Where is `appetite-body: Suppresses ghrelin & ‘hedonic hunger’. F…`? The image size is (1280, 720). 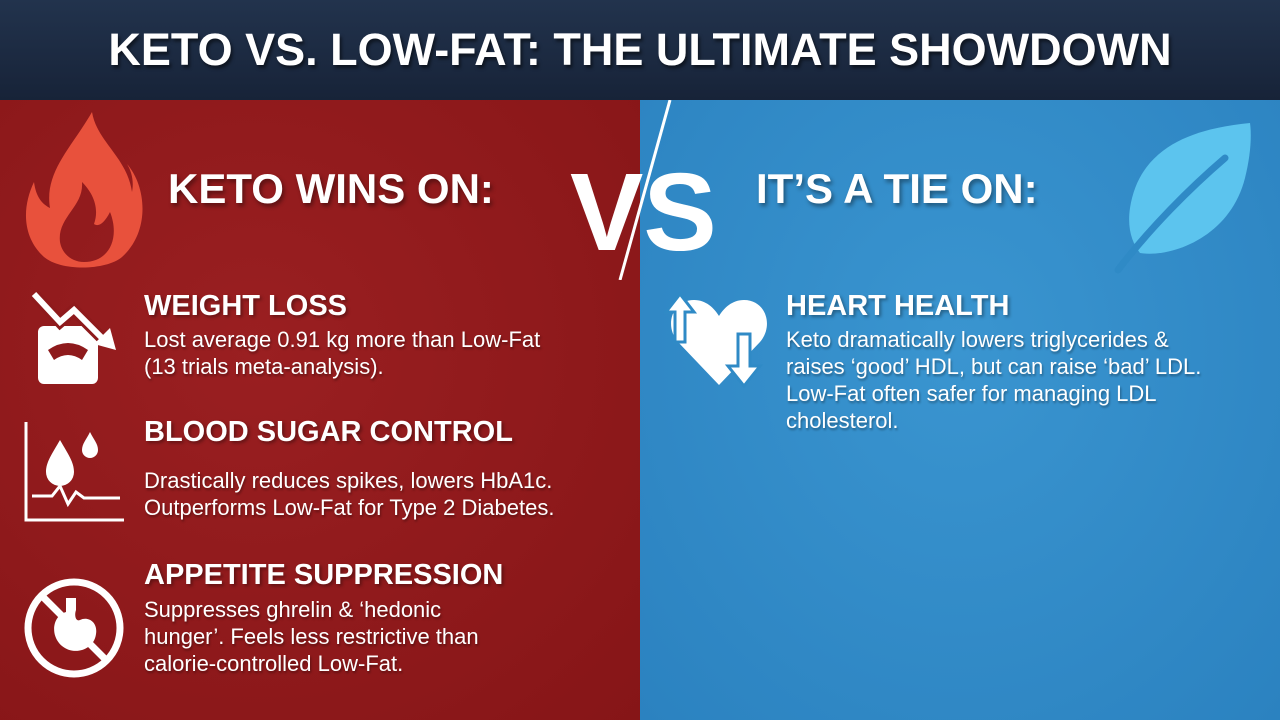 appetite-body: Suppresses ghrelin & ‘hedonic hunger’. F… is located at coordinates (311, 636).